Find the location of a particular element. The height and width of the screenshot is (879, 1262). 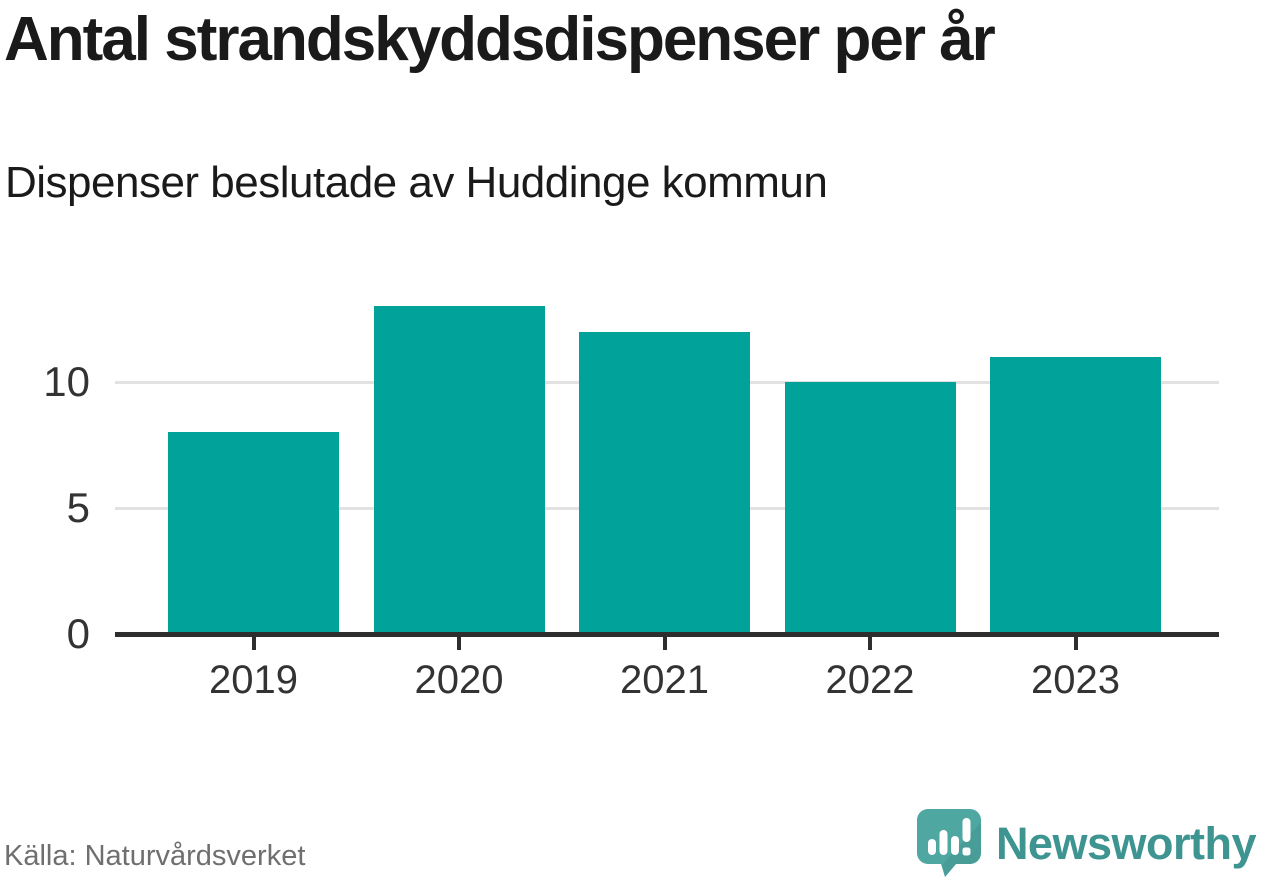

source-attribution: Källa: Naturvårdsverket is located at coordinates (155, 856).